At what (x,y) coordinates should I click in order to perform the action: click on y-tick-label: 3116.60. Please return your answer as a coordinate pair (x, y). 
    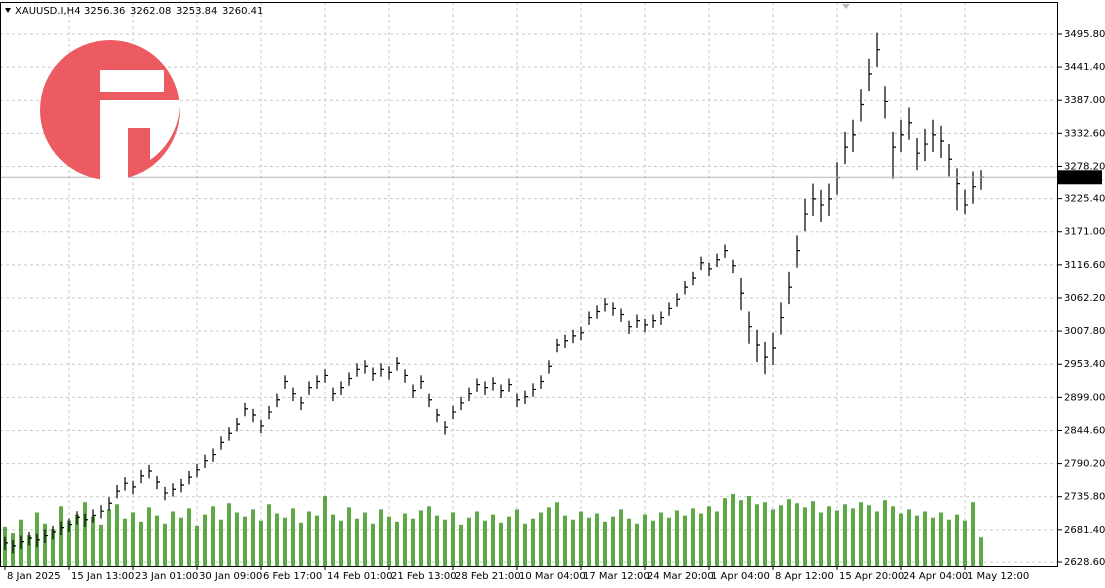
    Looking at the image, I should click on (1084, 265).